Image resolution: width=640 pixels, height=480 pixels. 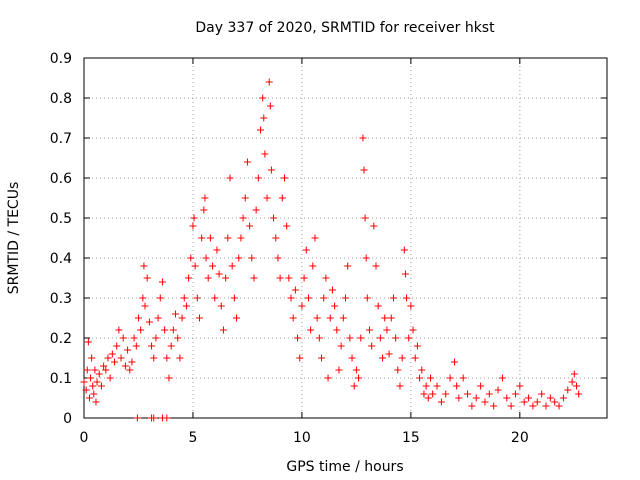 What do you see at coordinates (61, 379) in the screenshot?
I see `y-tick-label: 0.1` at bounding box center [61, 379].